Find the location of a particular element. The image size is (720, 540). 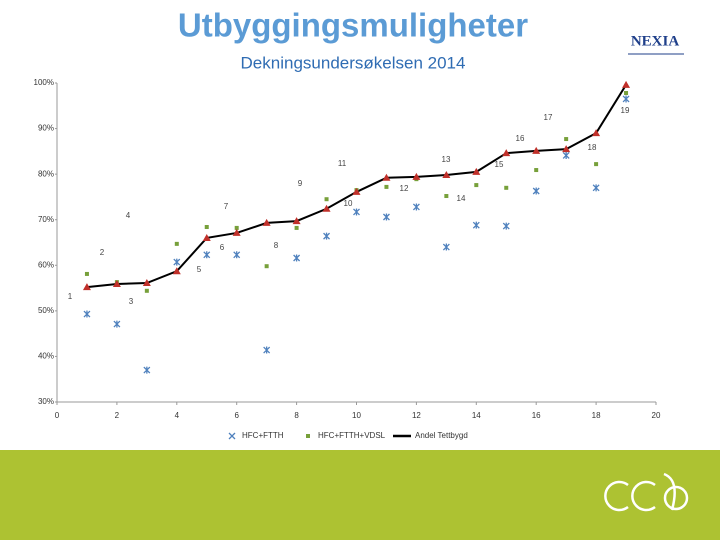

footer-logo is located at coordinates (646, 492).